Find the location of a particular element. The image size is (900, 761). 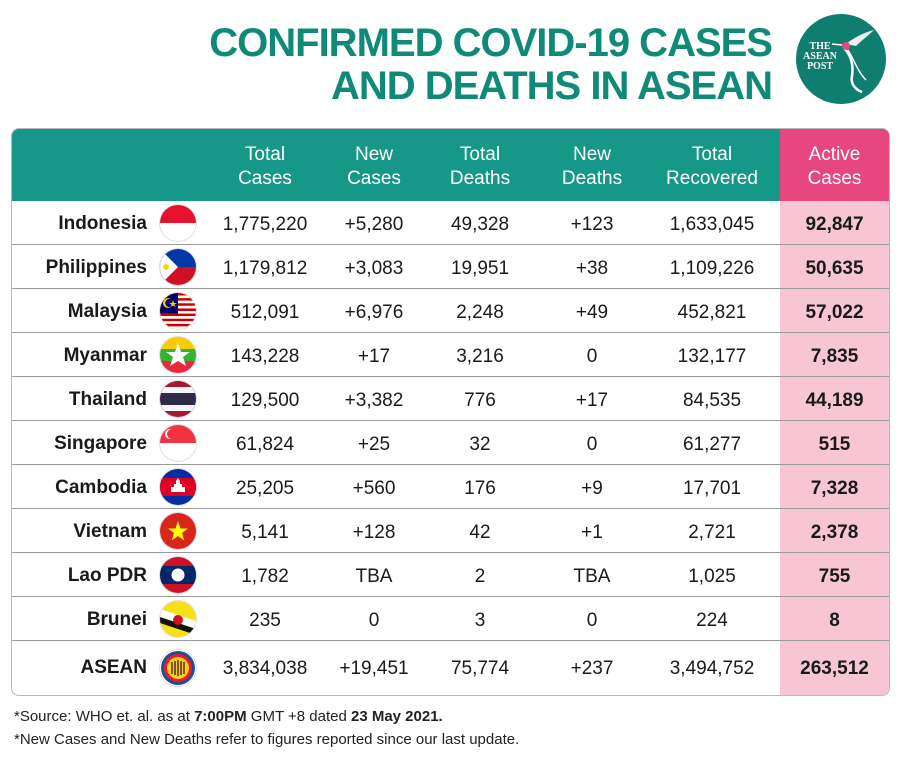

active-cases-column-bg is located at coordinates (834, 448).